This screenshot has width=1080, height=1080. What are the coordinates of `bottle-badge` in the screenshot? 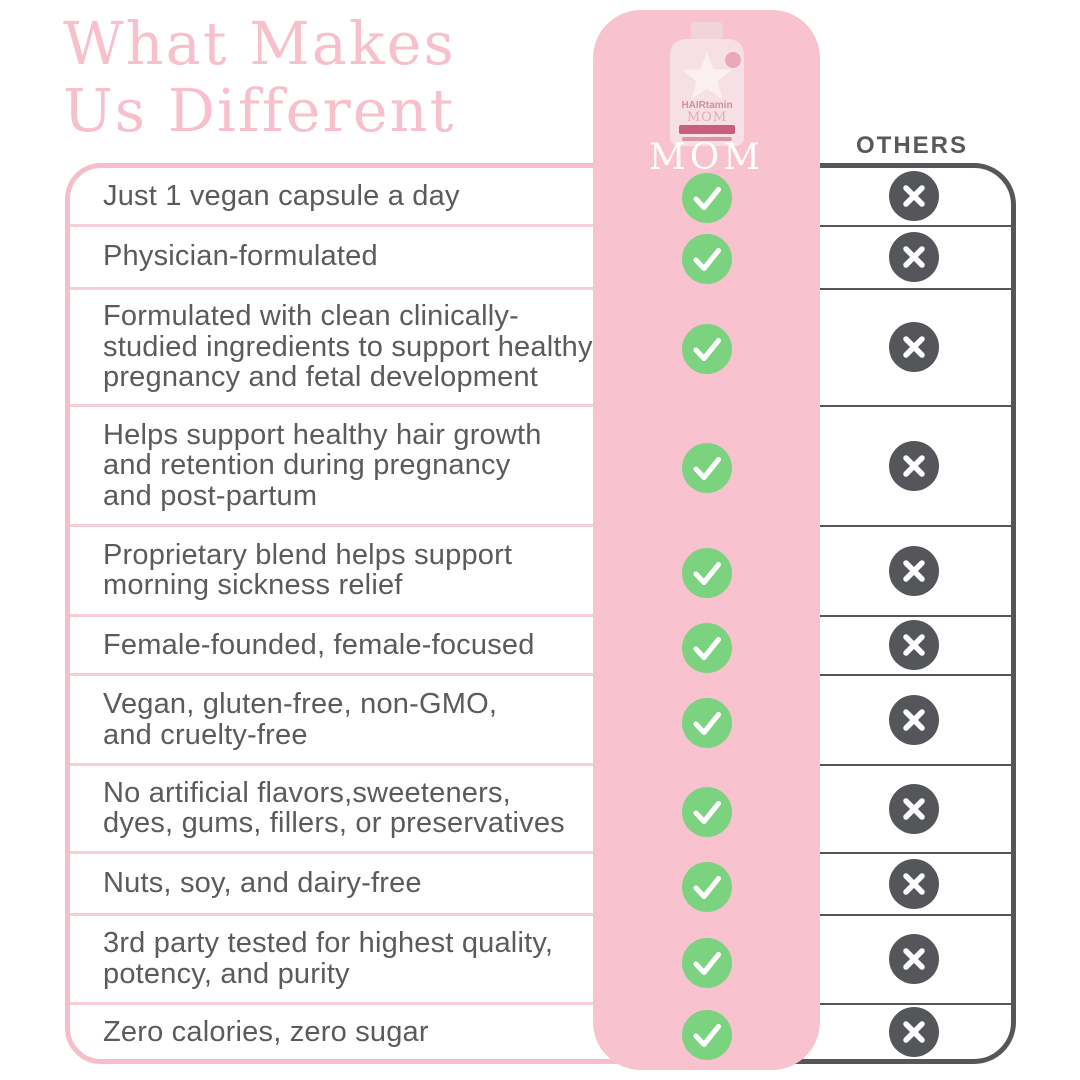 It's located at (732, 60).